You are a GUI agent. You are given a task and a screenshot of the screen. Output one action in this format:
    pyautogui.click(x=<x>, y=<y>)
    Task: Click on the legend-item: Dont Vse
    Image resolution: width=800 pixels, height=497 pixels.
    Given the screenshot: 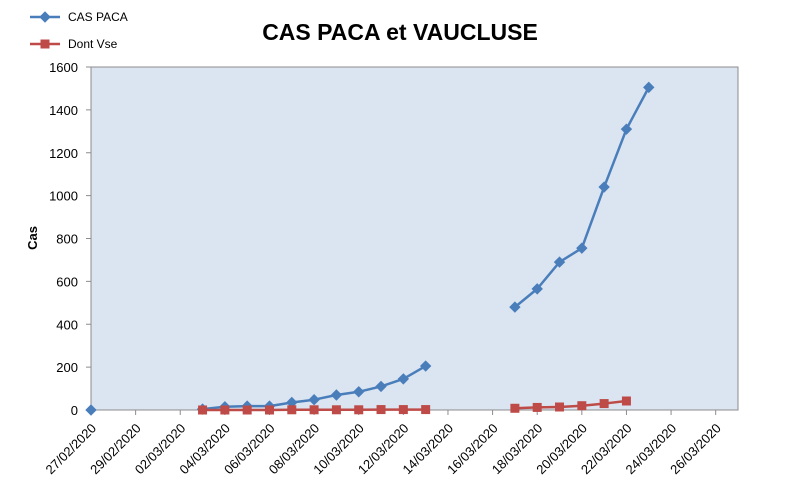 What is the action you would take?
    pyautogui.click(x=74, y=44)
    